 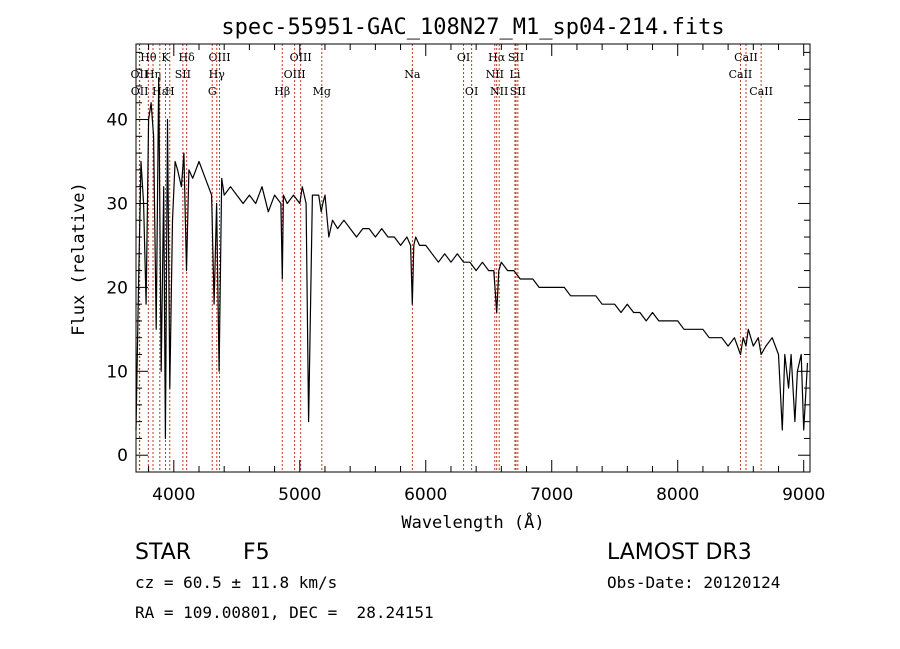 I want to click on spectral-line-label: Mg, so click(x=322, y=91).